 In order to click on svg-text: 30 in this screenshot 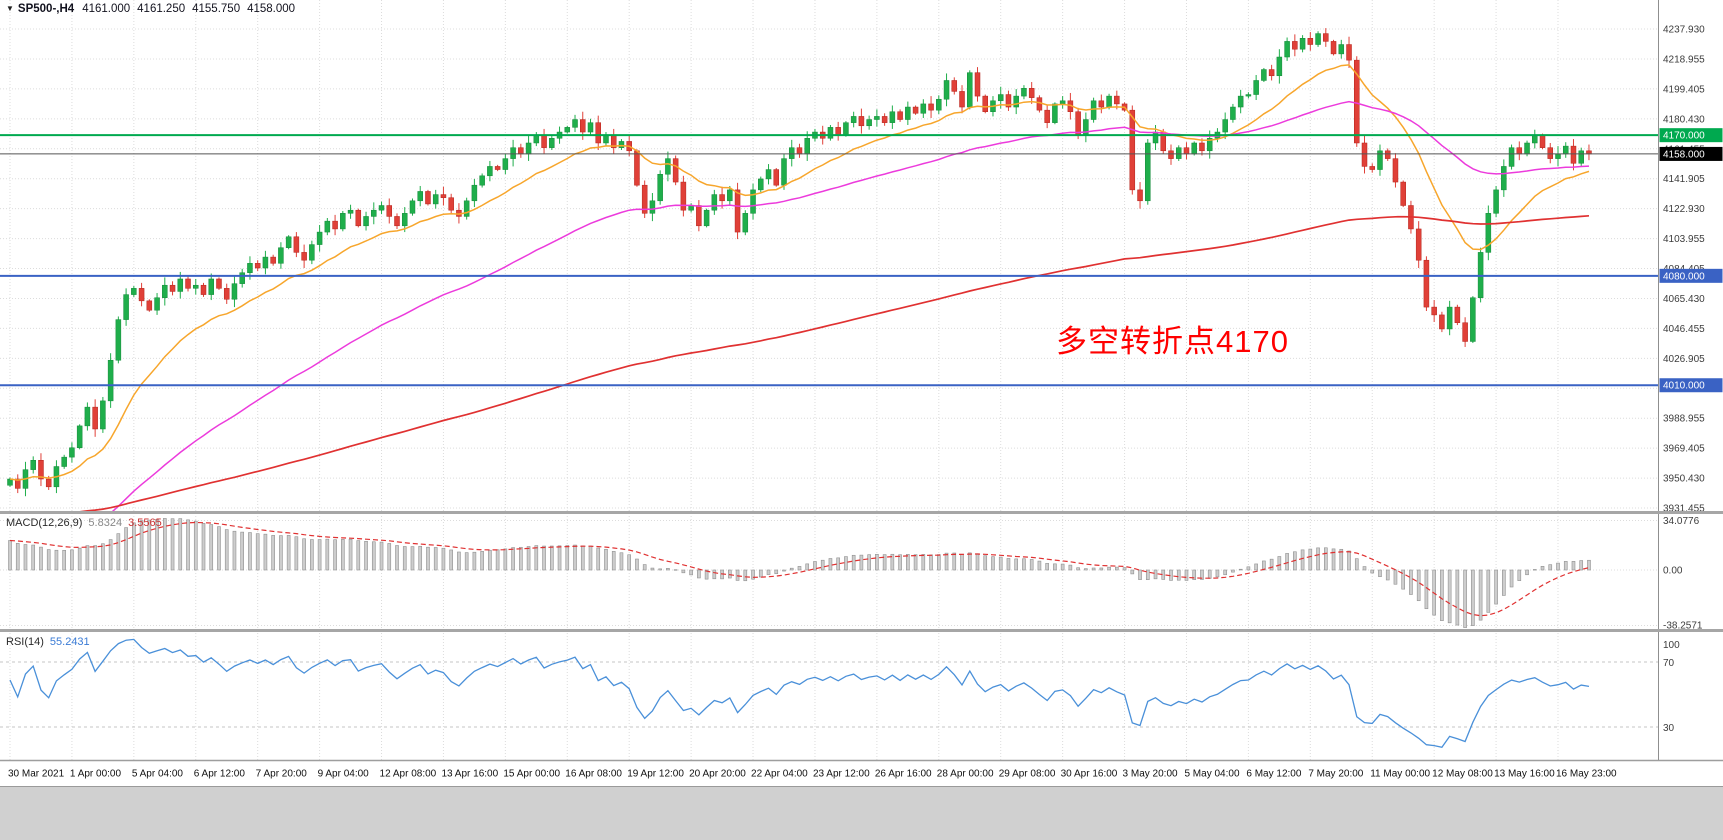, I will do `click(1669, 728)`.